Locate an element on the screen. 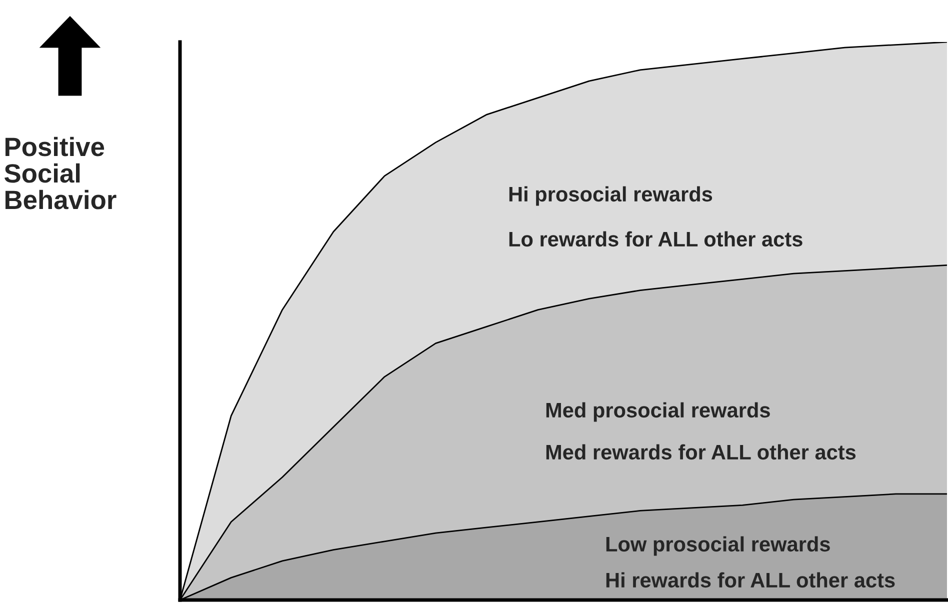 This screenshot has height=606, width=948. y-axis-title: Positive Social Behavior is located at coordinates (60, 173).